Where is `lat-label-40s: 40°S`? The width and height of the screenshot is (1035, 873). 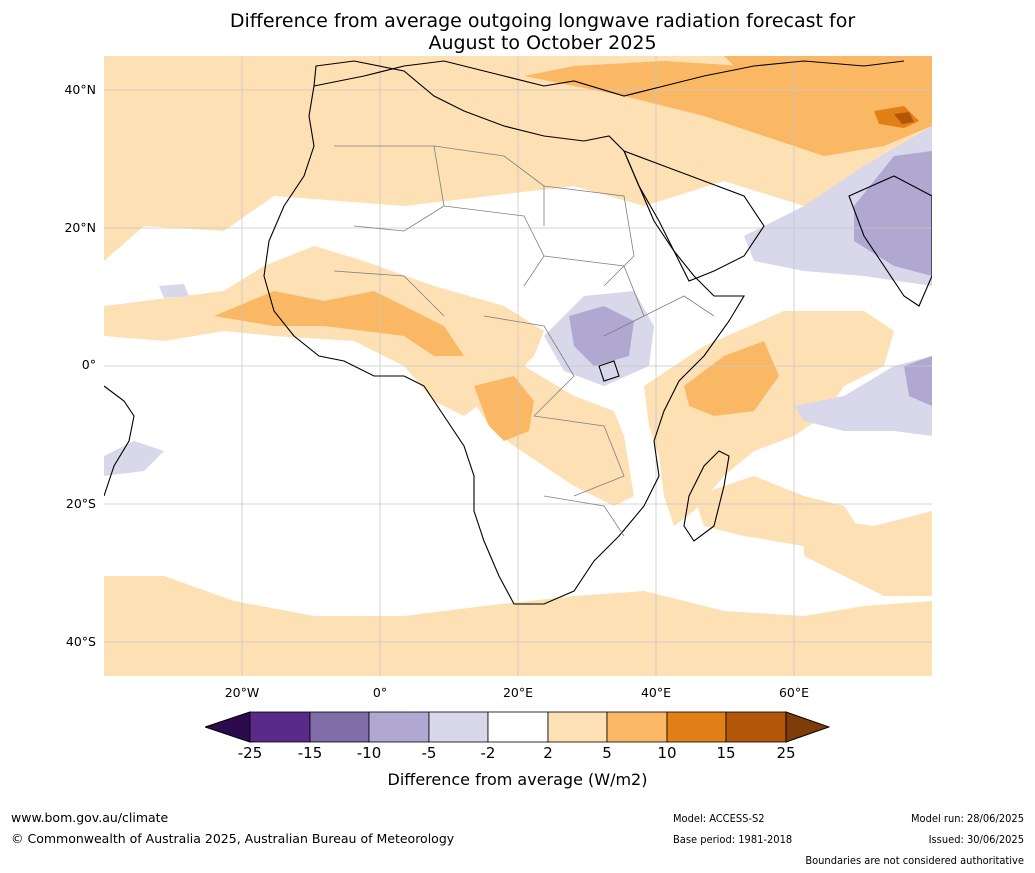 lat-label-40s: 40°S is located at coordinates (80, 641).